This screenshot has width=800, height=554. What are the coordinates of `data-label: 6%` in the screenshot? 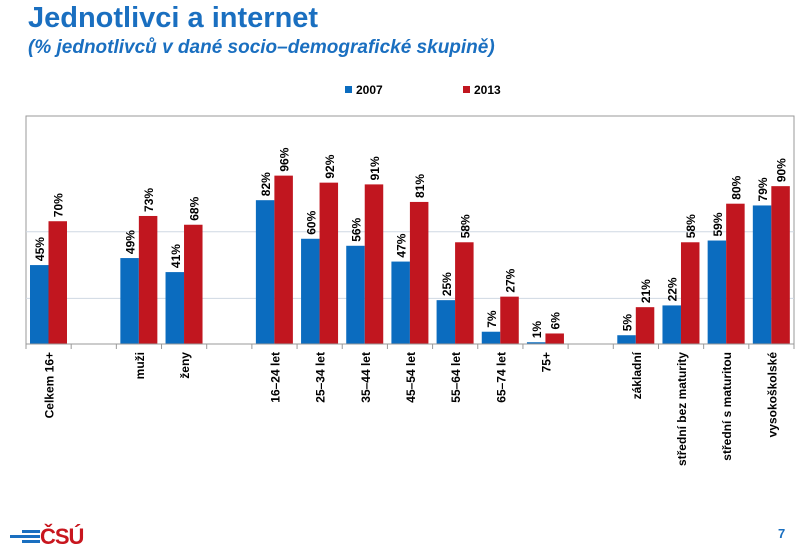 It's located at (556, 321).